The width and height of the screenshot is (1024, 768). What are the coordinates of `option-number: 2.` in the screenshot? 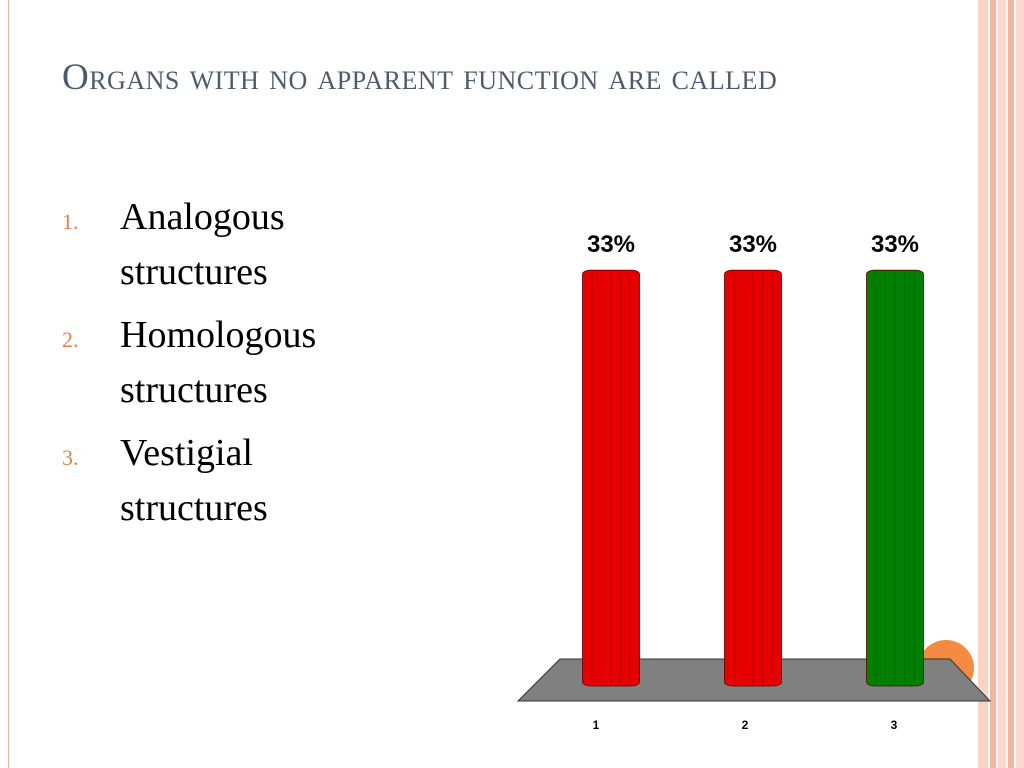 It's located at (70, 339).